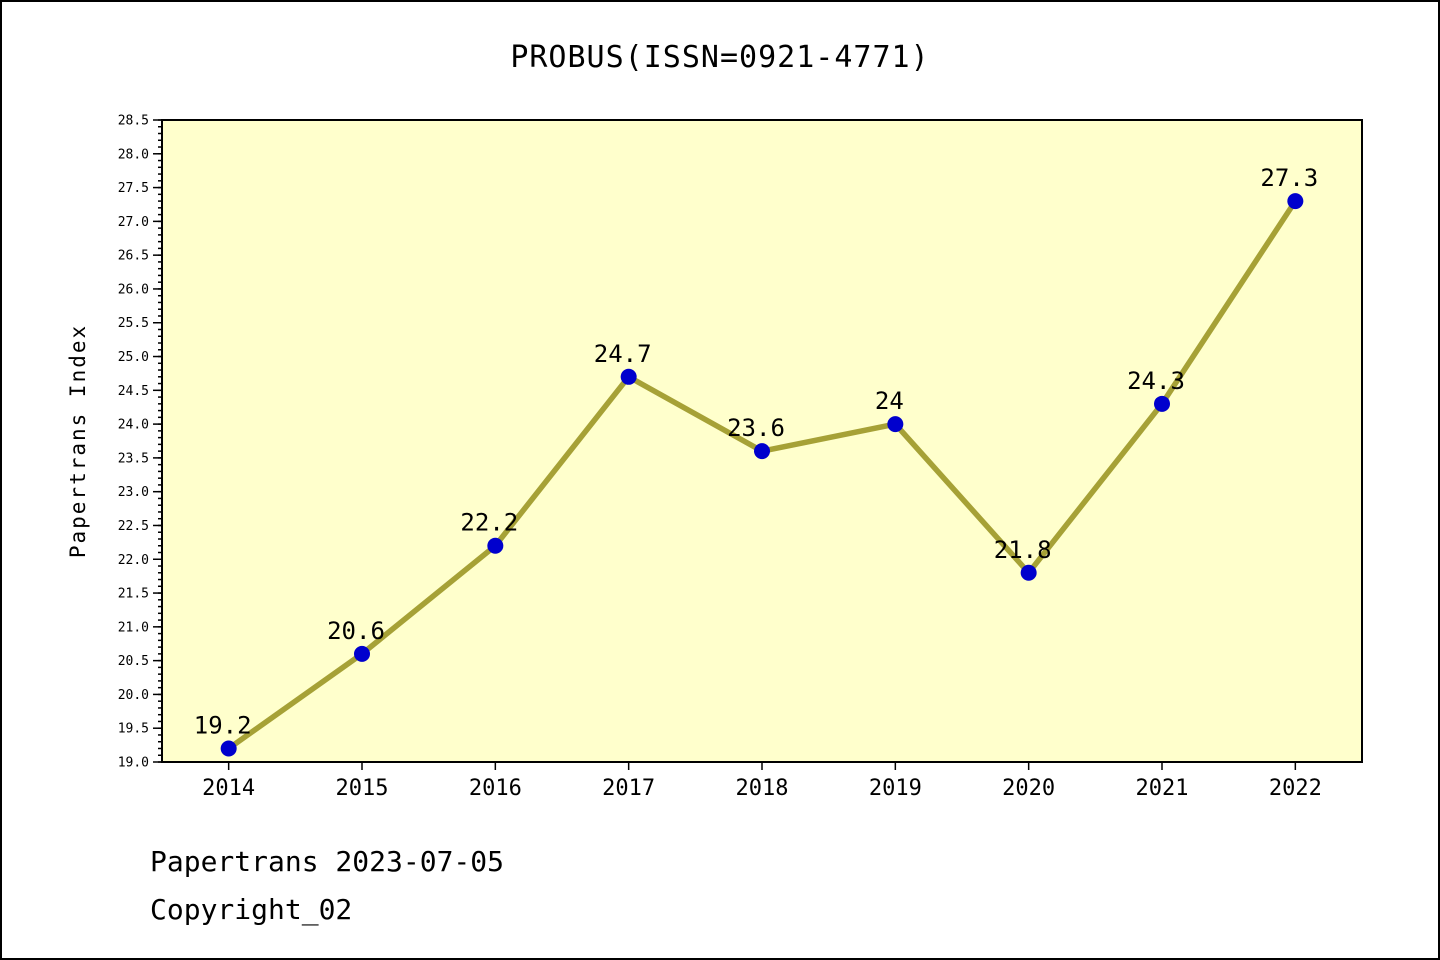 This screenshot has width=1440, height=960. Describe the element at coordinates (78, 441) in the screenshot. I see `y-axis-label: Papertrans Index` at that location.